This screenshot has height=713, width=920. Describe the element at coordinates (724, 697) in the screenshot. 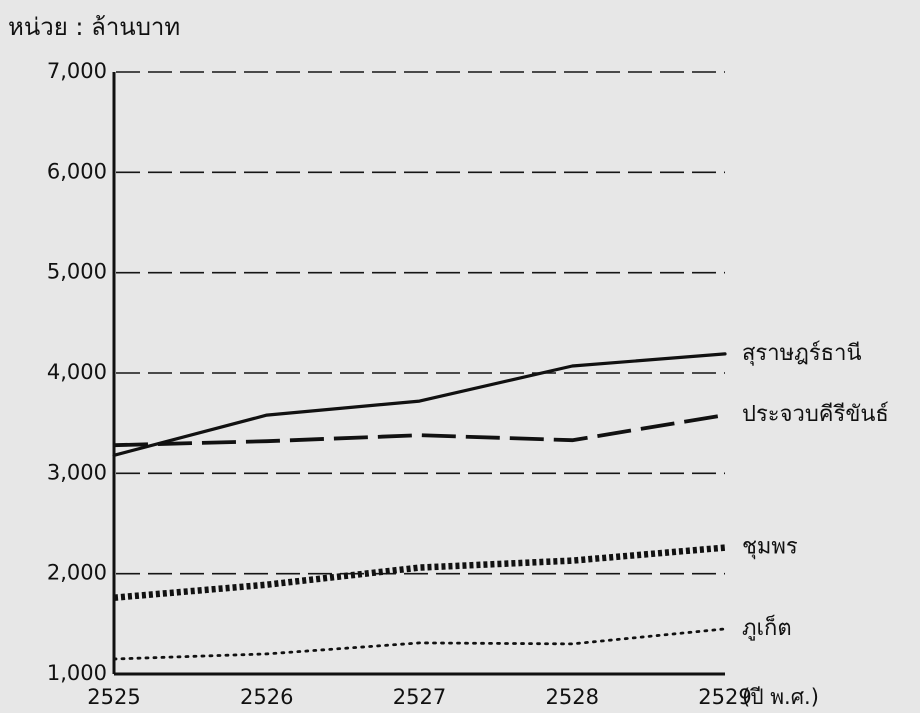

I see `x-tick-label: 2529` at that location.